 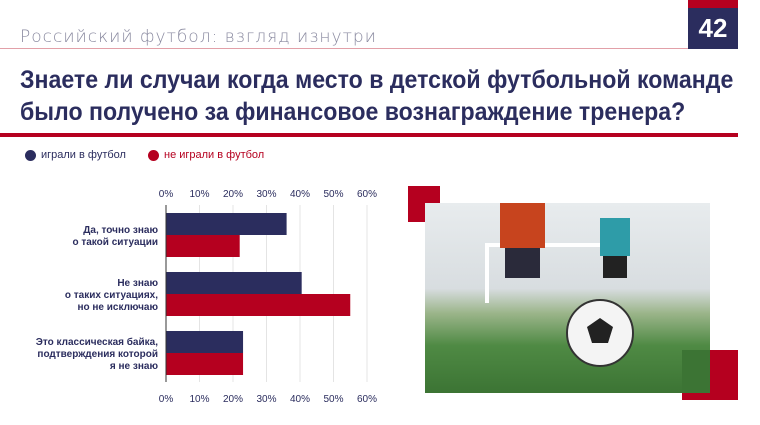 What do you see at coordinates (153, 155) in the screenshot?
I see `legend-dot-red` at bounding box center [153, 155].